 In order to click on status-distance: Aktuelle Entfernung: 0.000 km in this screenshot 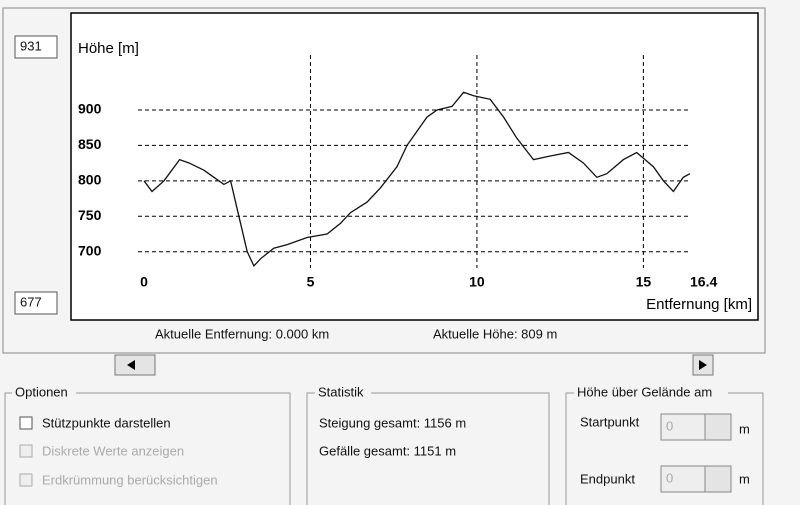, I will do `click(242, 333)`.